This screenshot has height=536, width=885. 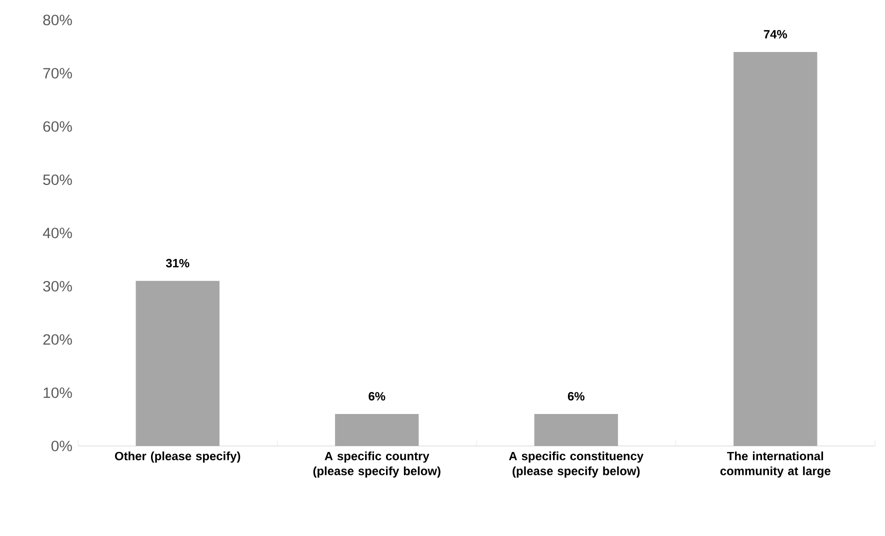 I want to click on y-tick-label: 10%, so click(x=58, y=392).